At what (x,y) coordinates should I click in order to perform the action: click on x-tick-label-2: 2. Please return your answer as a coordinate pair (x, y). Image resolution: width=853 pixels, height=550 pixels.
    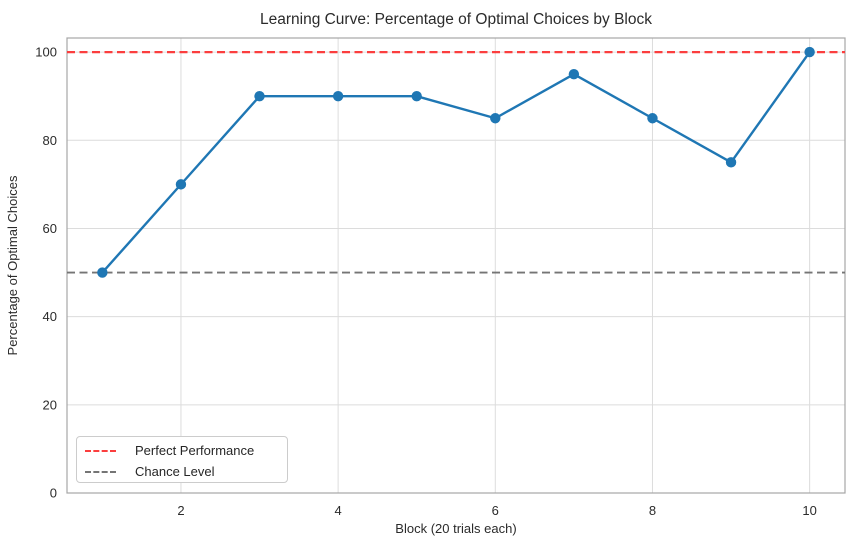
    Looking at the image, I should click on (180, 510).